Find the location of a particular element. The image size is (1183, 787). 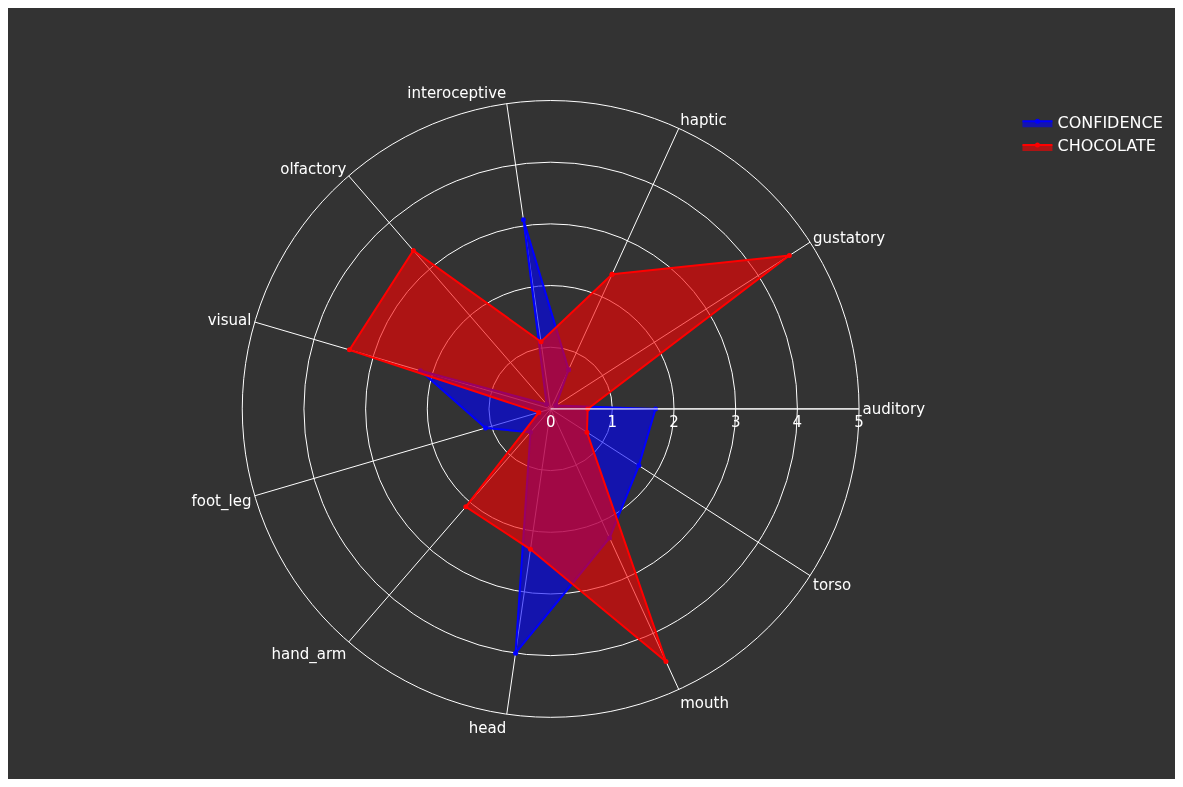

legend-label: CONFIDENCE is located at coordinates (1110, 122).